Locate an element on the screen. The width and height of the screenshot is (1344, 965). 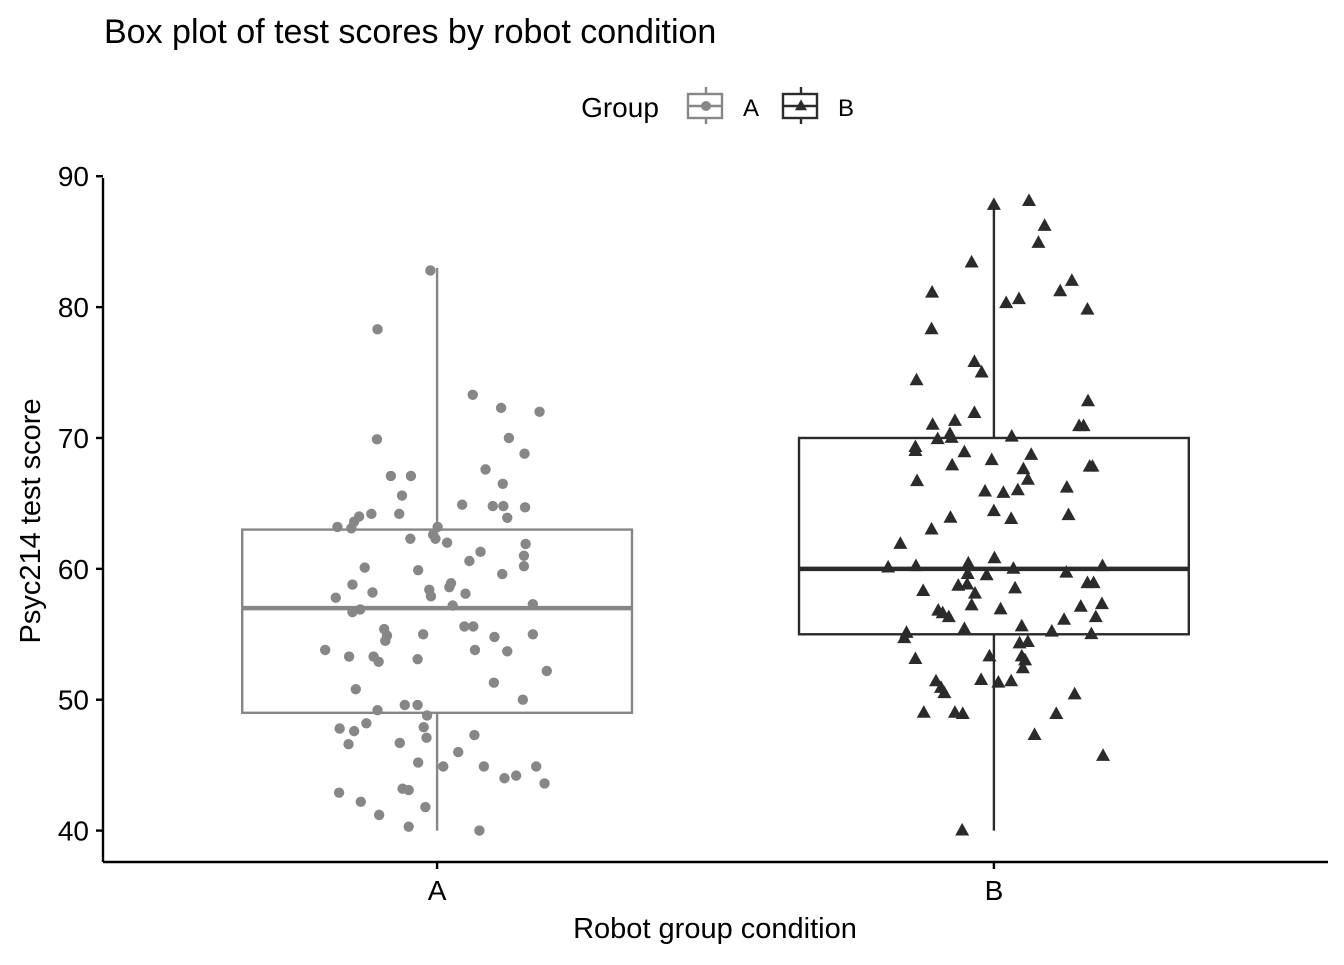
legend-label-b: B is located at coordinates (846, 108).